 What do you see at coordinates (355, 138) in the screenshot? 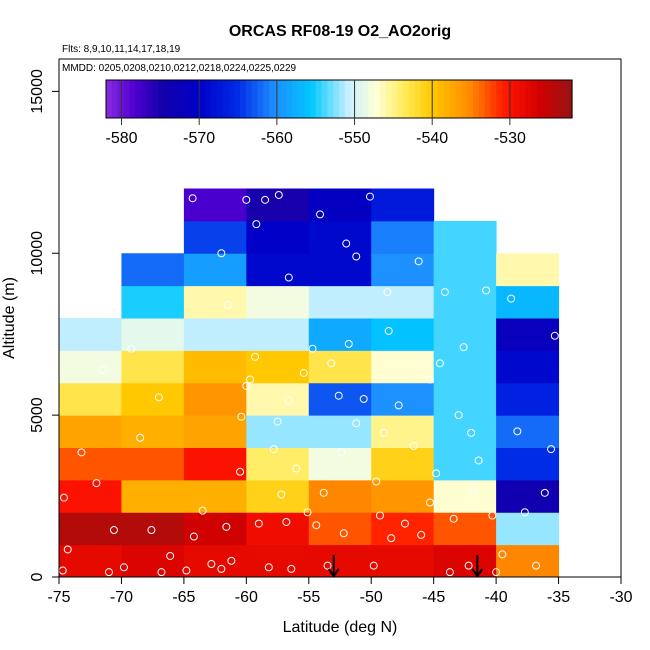
I see `colorbar-tick-label: -550` at bounding box center [355, 138].